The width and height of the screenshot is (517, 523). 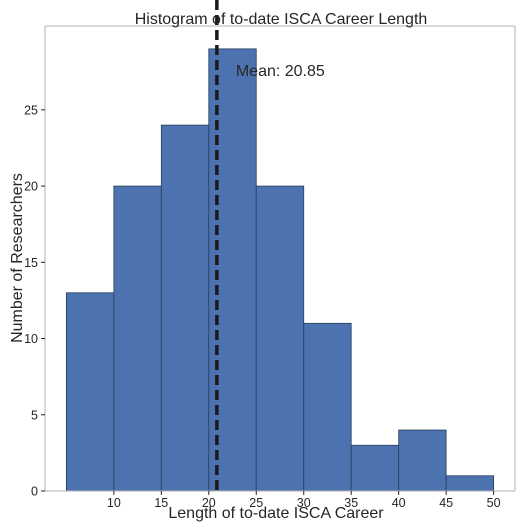 I want to click on mean-label: Mean: 20.85, so click(x=280, y=71).